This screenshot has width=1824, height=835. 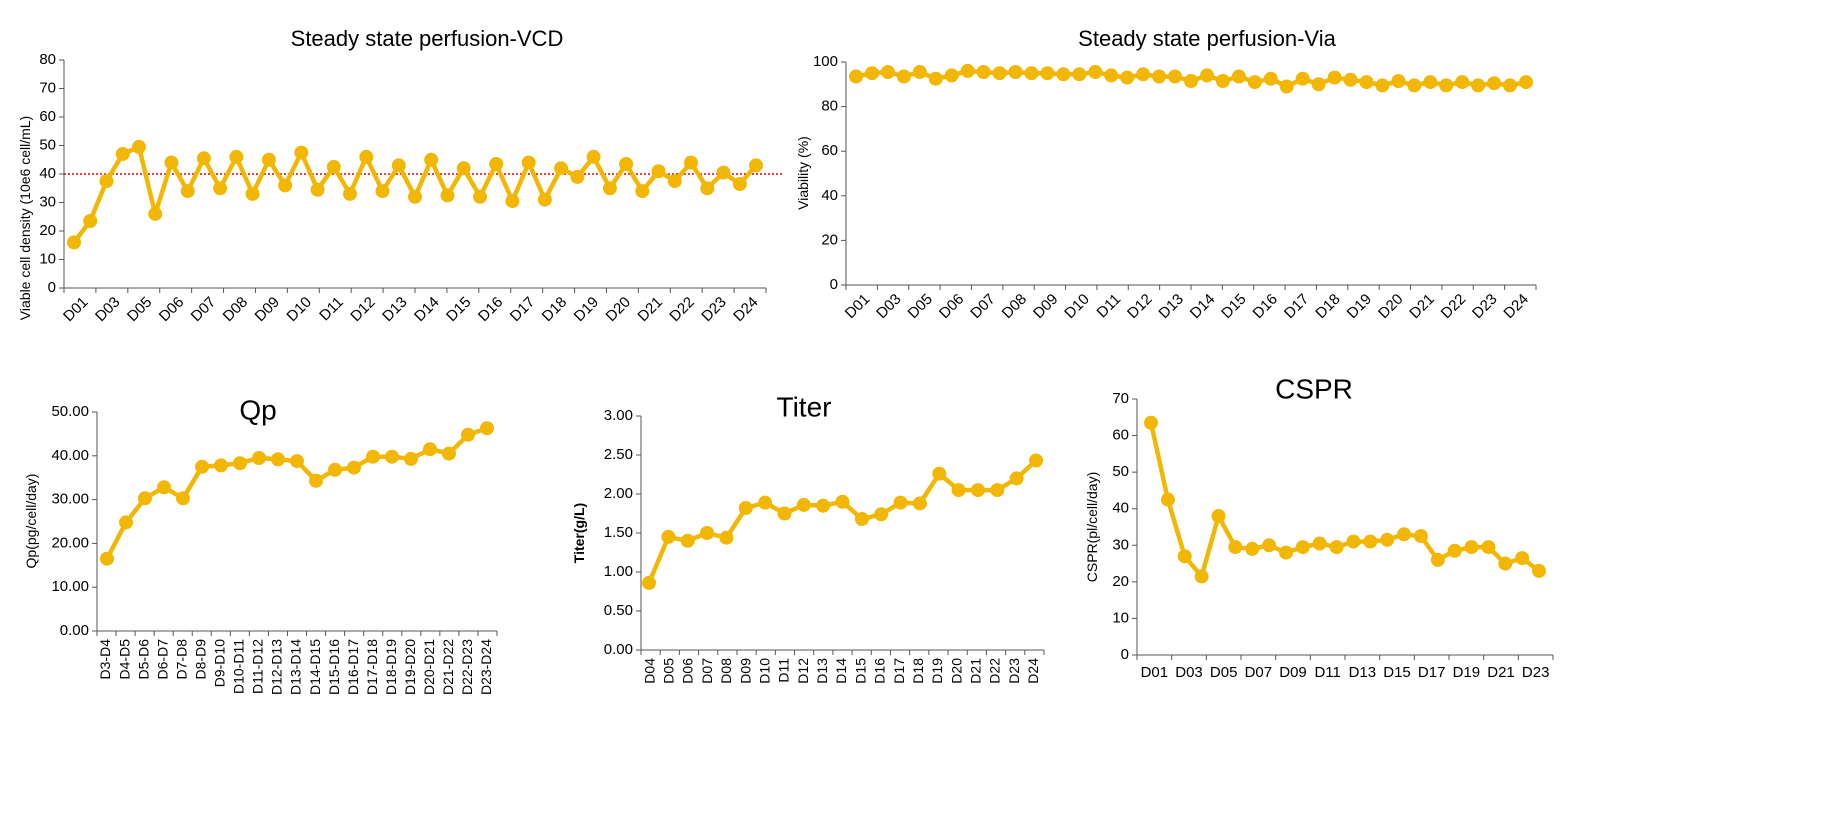 I want to click on titer-x-tick-label: D14, so click(x=841, y=671).